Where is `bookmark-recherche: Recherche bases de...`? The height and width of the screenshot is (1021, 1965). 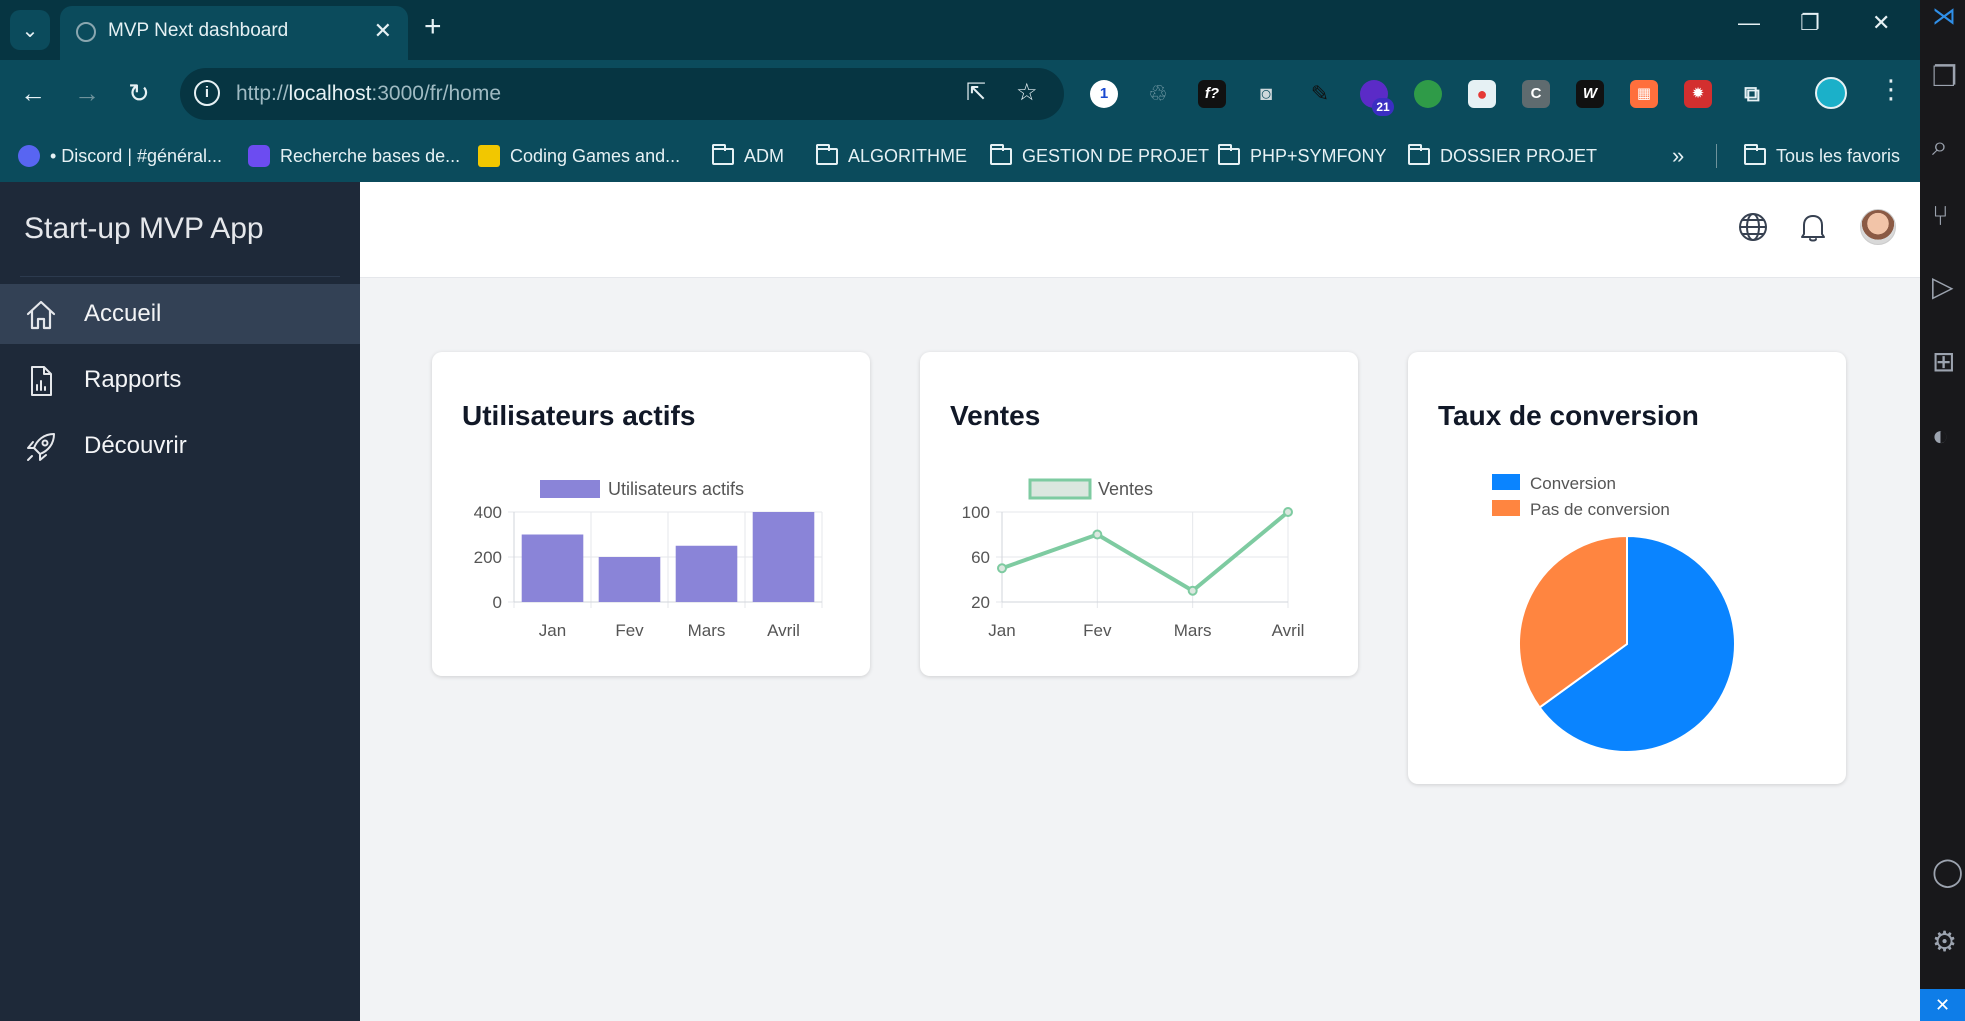
bookmark-recherche: Recherche bases de... is located at coordinates (354, 156).